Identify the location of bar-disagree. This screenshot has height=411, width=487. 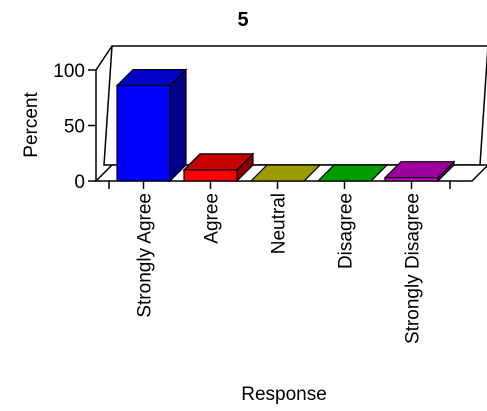
(352, 173).